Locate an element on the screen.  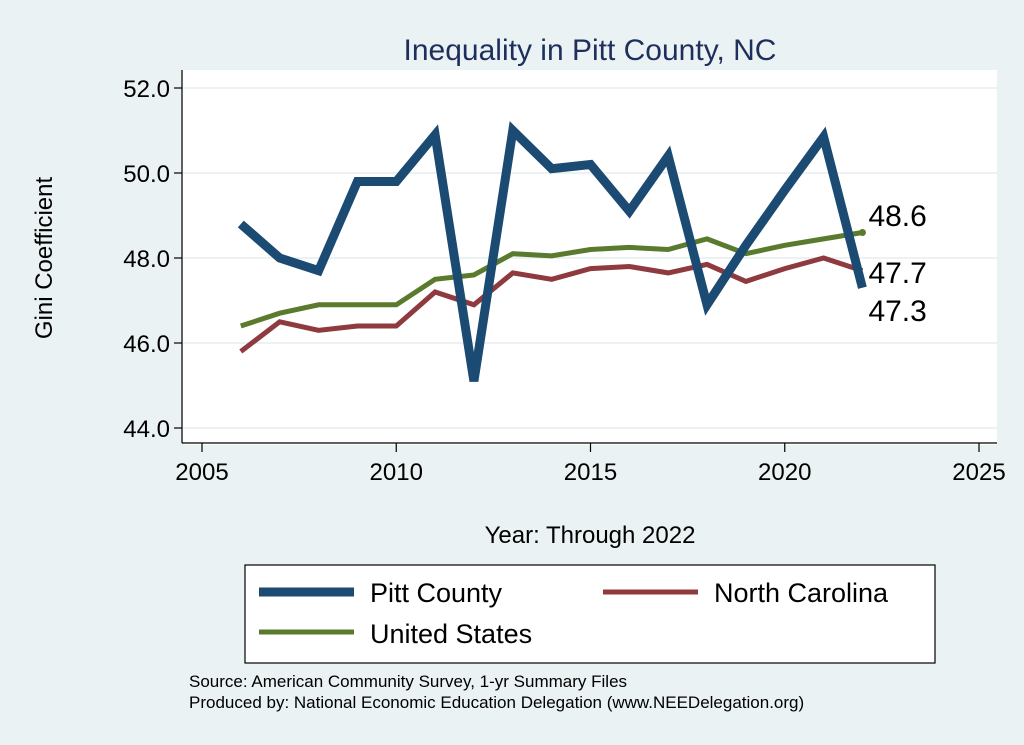
legend-label-pitt-county: Pitt County is located at coordinates (436, 593).